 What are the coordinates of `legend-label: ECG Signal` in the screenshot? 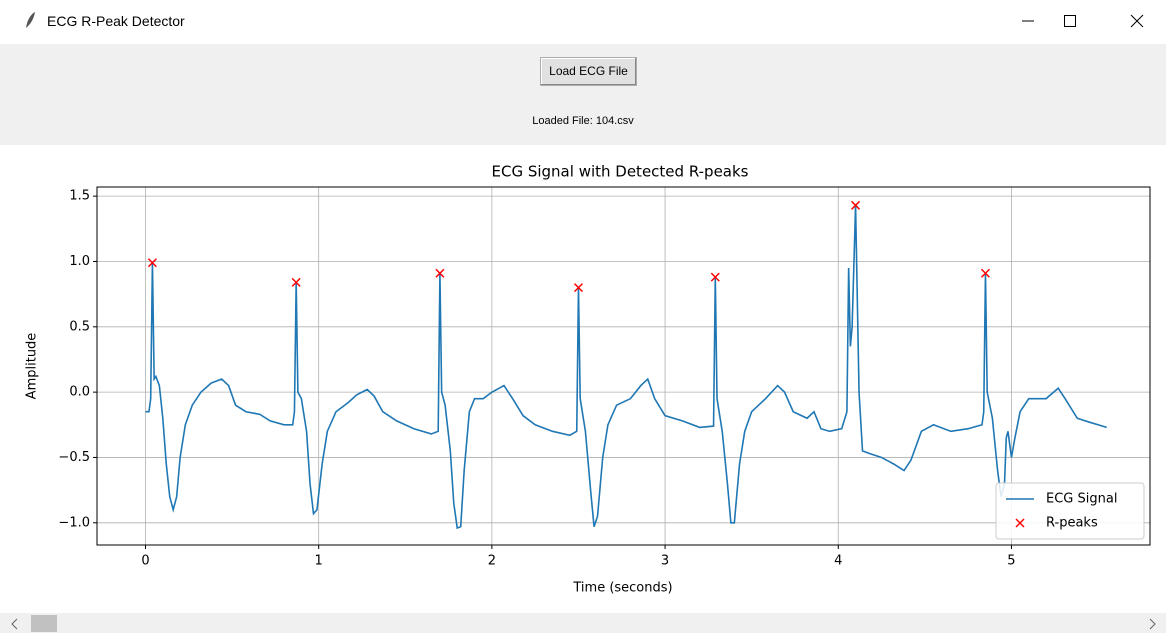 It's located at (1081, 499).